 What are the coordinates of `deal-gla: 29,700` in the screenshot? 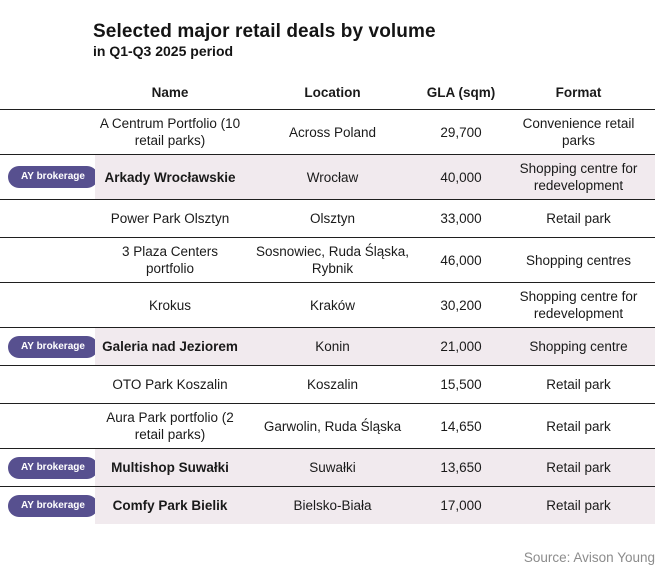 It's located at (461, 132).